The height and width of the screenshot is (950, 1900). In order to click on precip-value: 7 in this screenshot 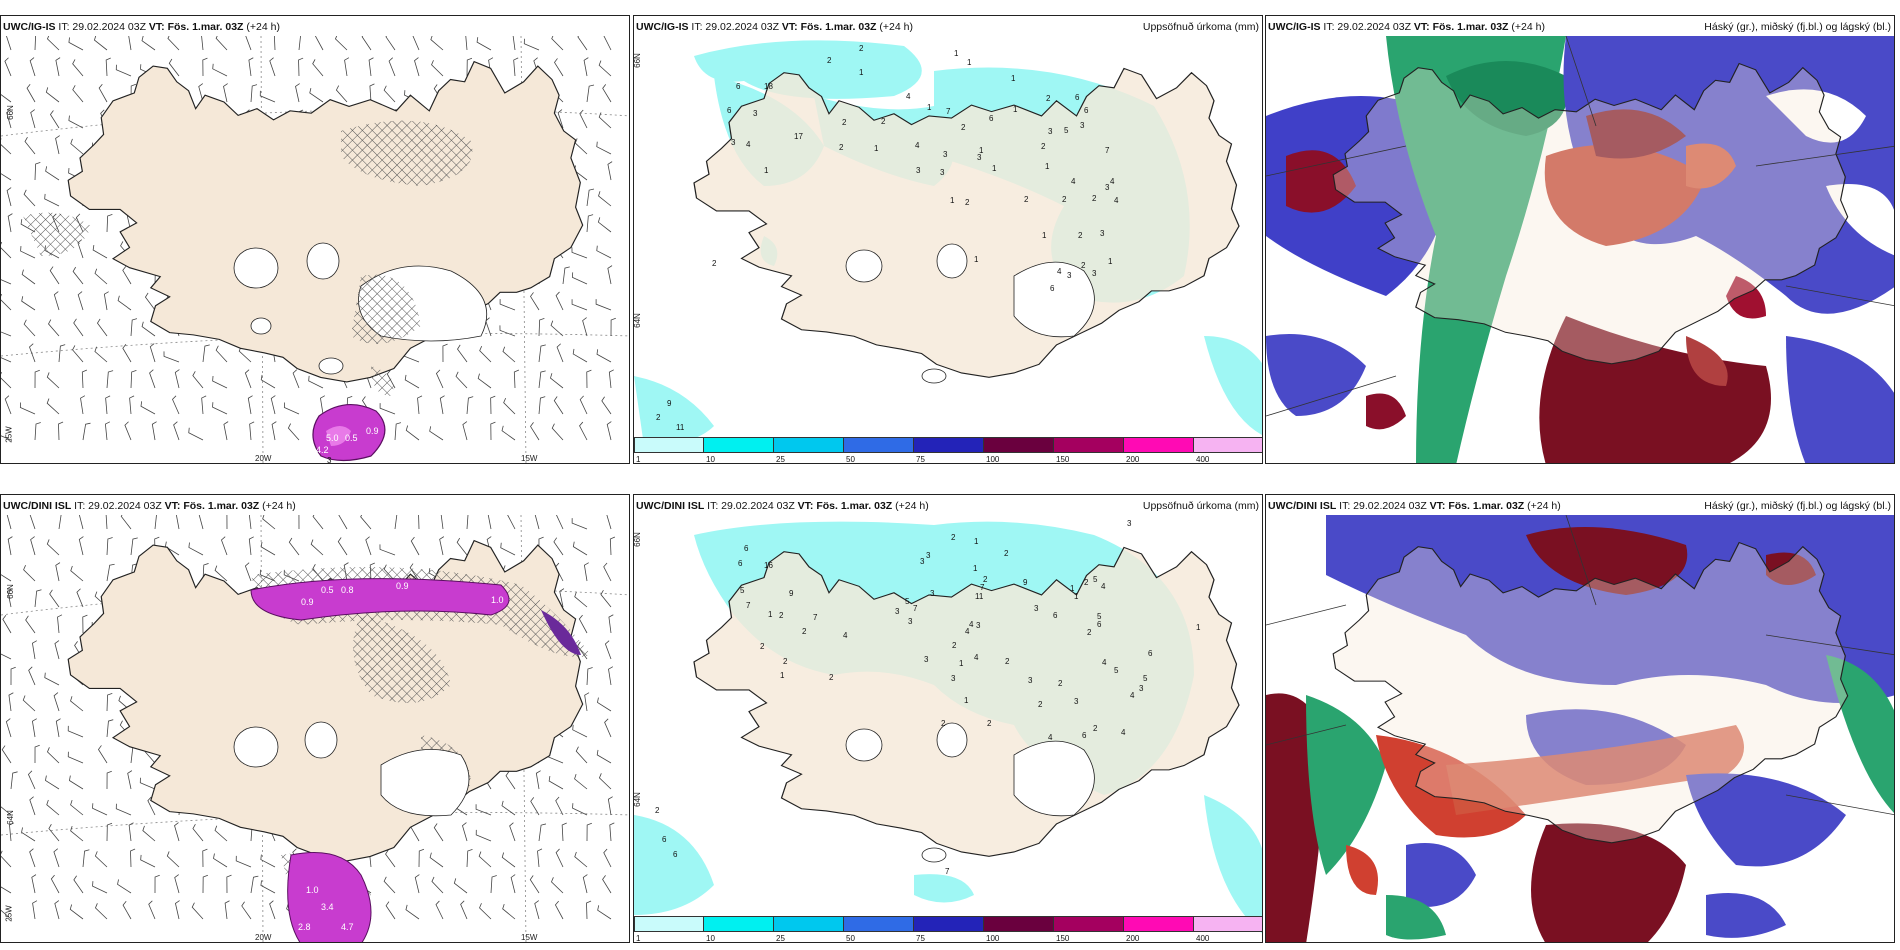, I will do `click(1107, 150)`.